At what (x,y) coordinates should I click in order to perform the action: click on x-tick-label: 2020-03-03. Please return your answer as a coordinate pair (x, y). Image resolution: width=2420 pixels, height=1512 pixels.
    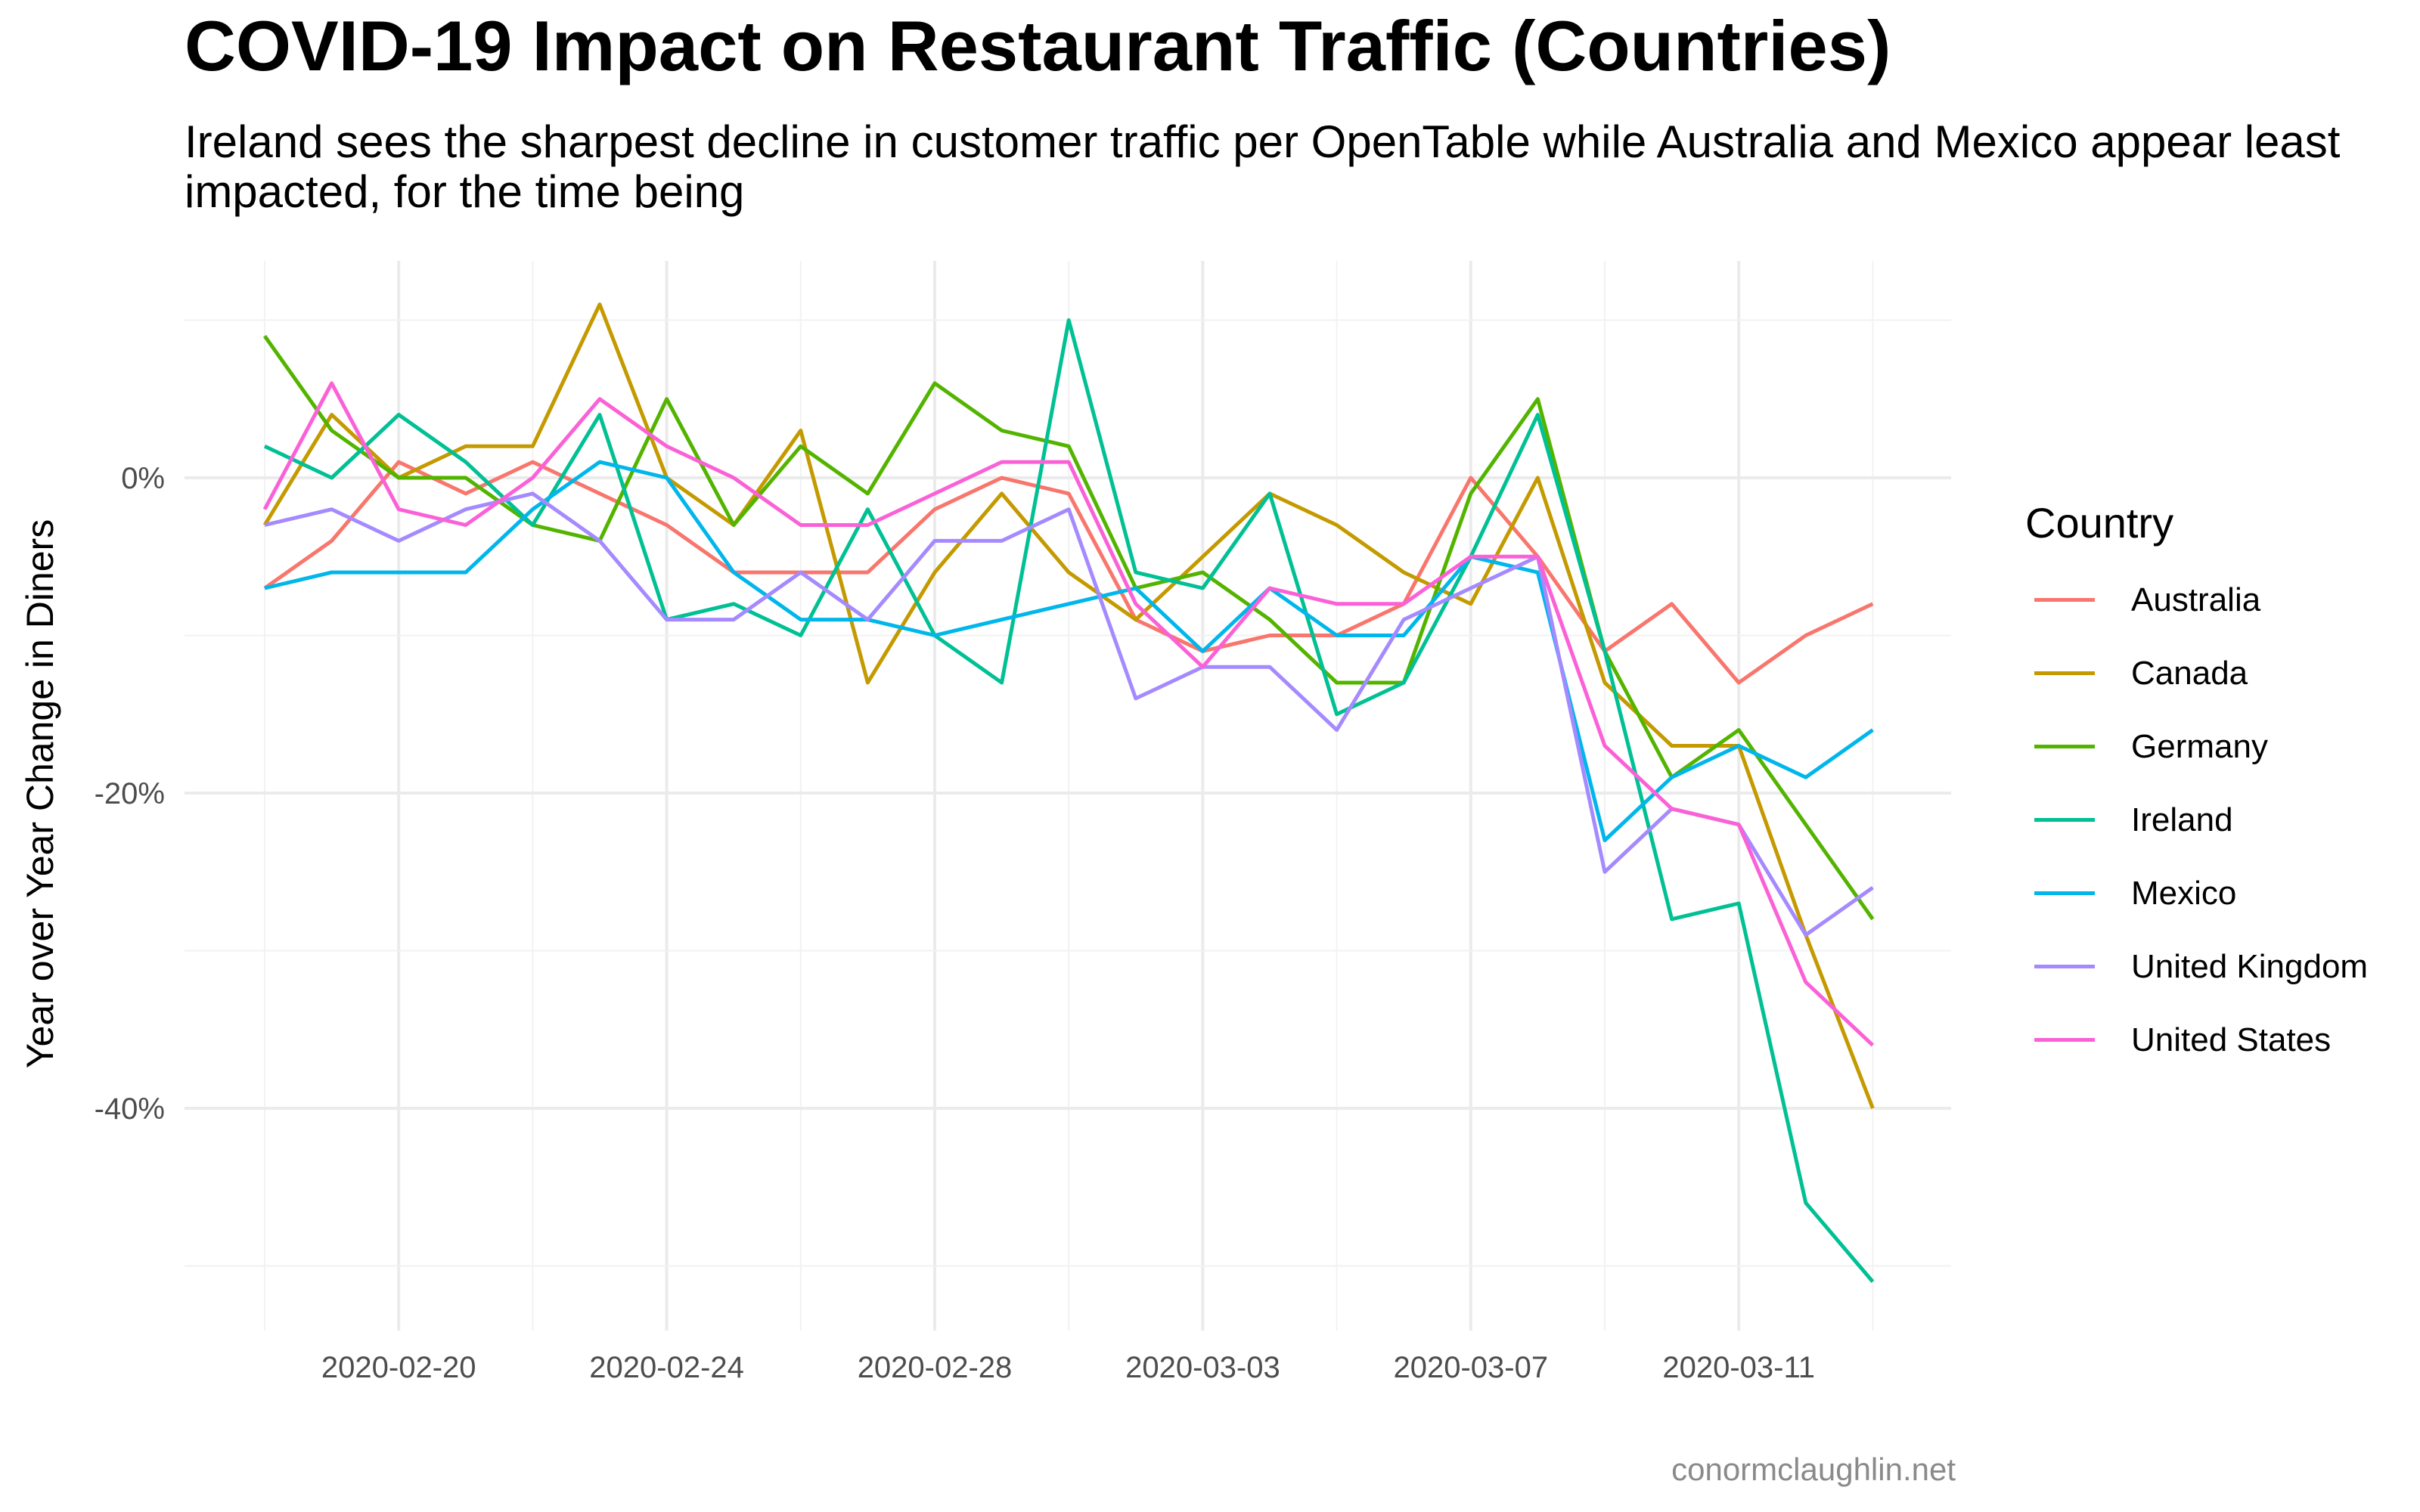
    Looking at the image, I should click on (1202, 1367).